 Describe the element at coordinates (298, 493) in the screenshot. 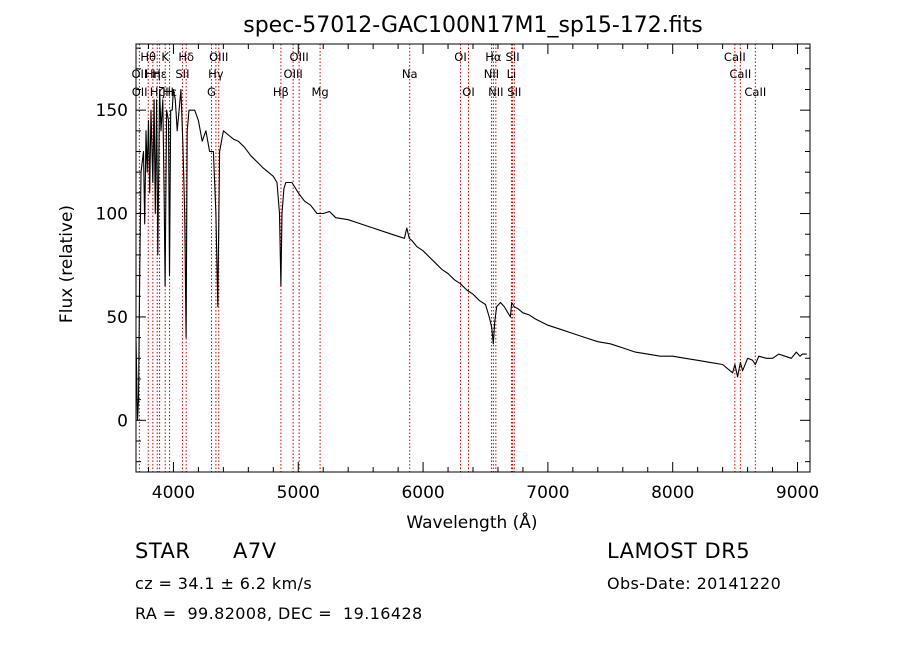

I see `x-tick-label: 5000` at that location.